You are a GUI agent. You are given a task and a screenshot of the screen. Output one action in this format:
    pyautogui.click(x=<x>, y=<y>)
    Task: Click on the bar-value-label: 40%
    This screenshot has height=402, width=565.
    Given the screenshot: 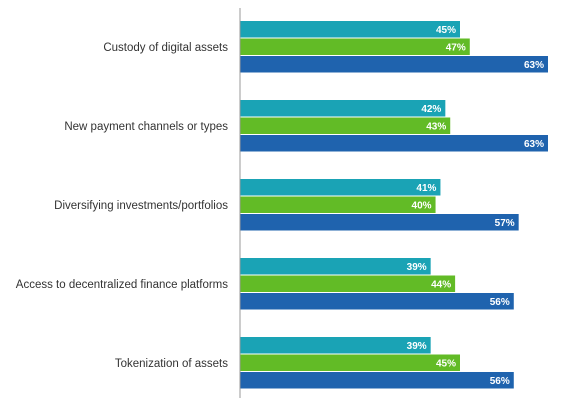 What is the action you would take?
    pyautogui.click(x=422, y=205)
    